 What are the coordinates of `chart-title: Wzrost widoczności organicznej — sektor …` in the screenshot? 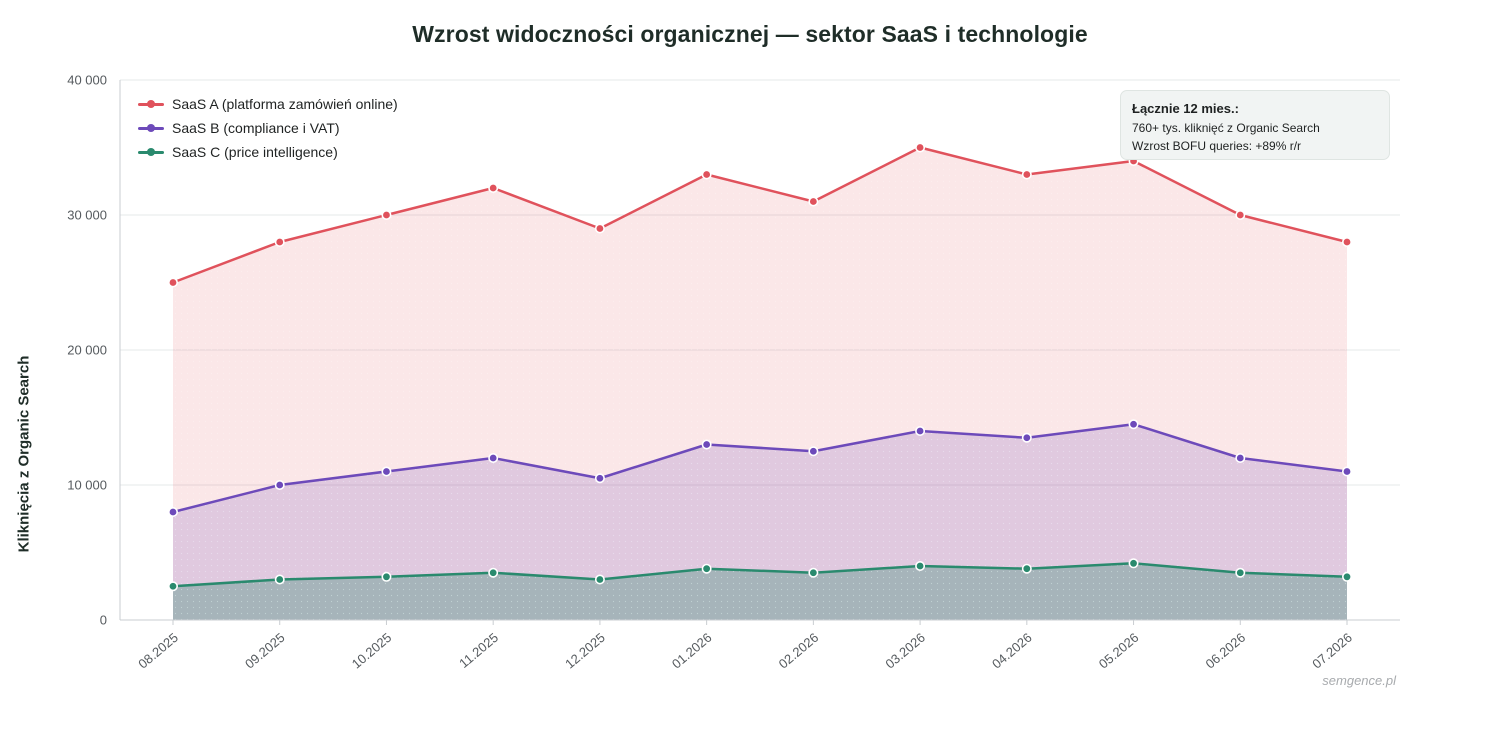 It's located at (750, 34).